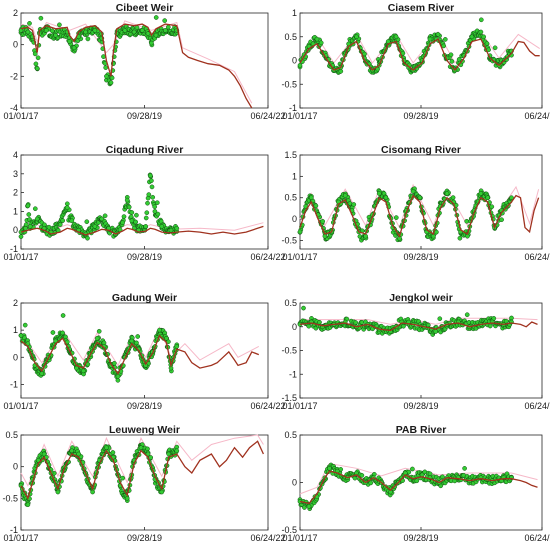  I want to click on panel-title: Ciasem River, so click(421, 8).